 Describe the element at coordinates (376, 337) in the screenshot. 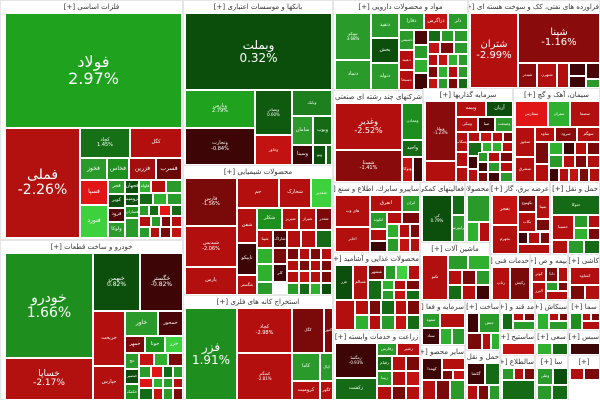

I see `sector-title: زراعت و خدمات وابسته [+]` at that location.